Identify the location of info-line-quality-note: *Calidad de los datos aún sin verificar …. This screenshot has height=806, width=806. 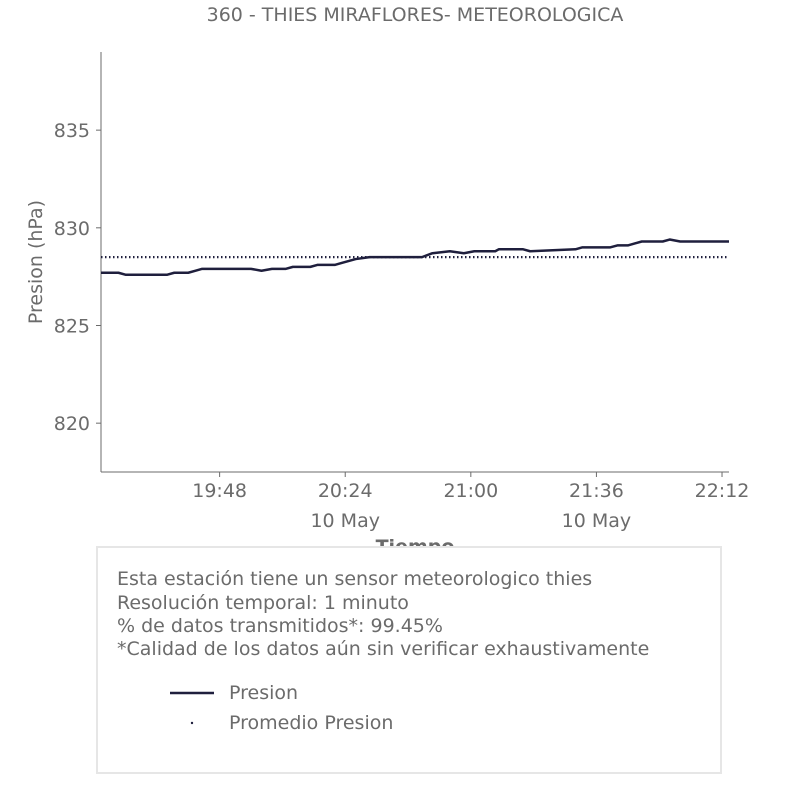
(383, 649).